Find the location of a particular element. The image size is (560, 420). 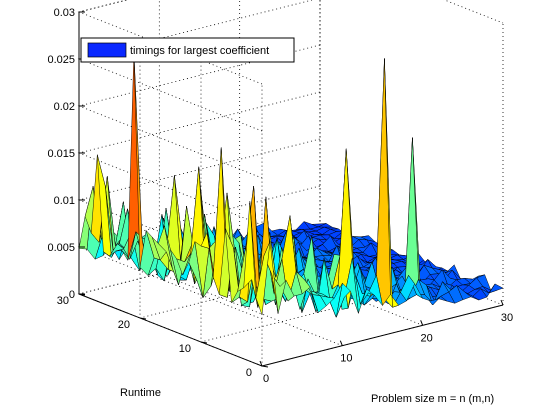

x-axis-line is located at coordinates (382, 335).